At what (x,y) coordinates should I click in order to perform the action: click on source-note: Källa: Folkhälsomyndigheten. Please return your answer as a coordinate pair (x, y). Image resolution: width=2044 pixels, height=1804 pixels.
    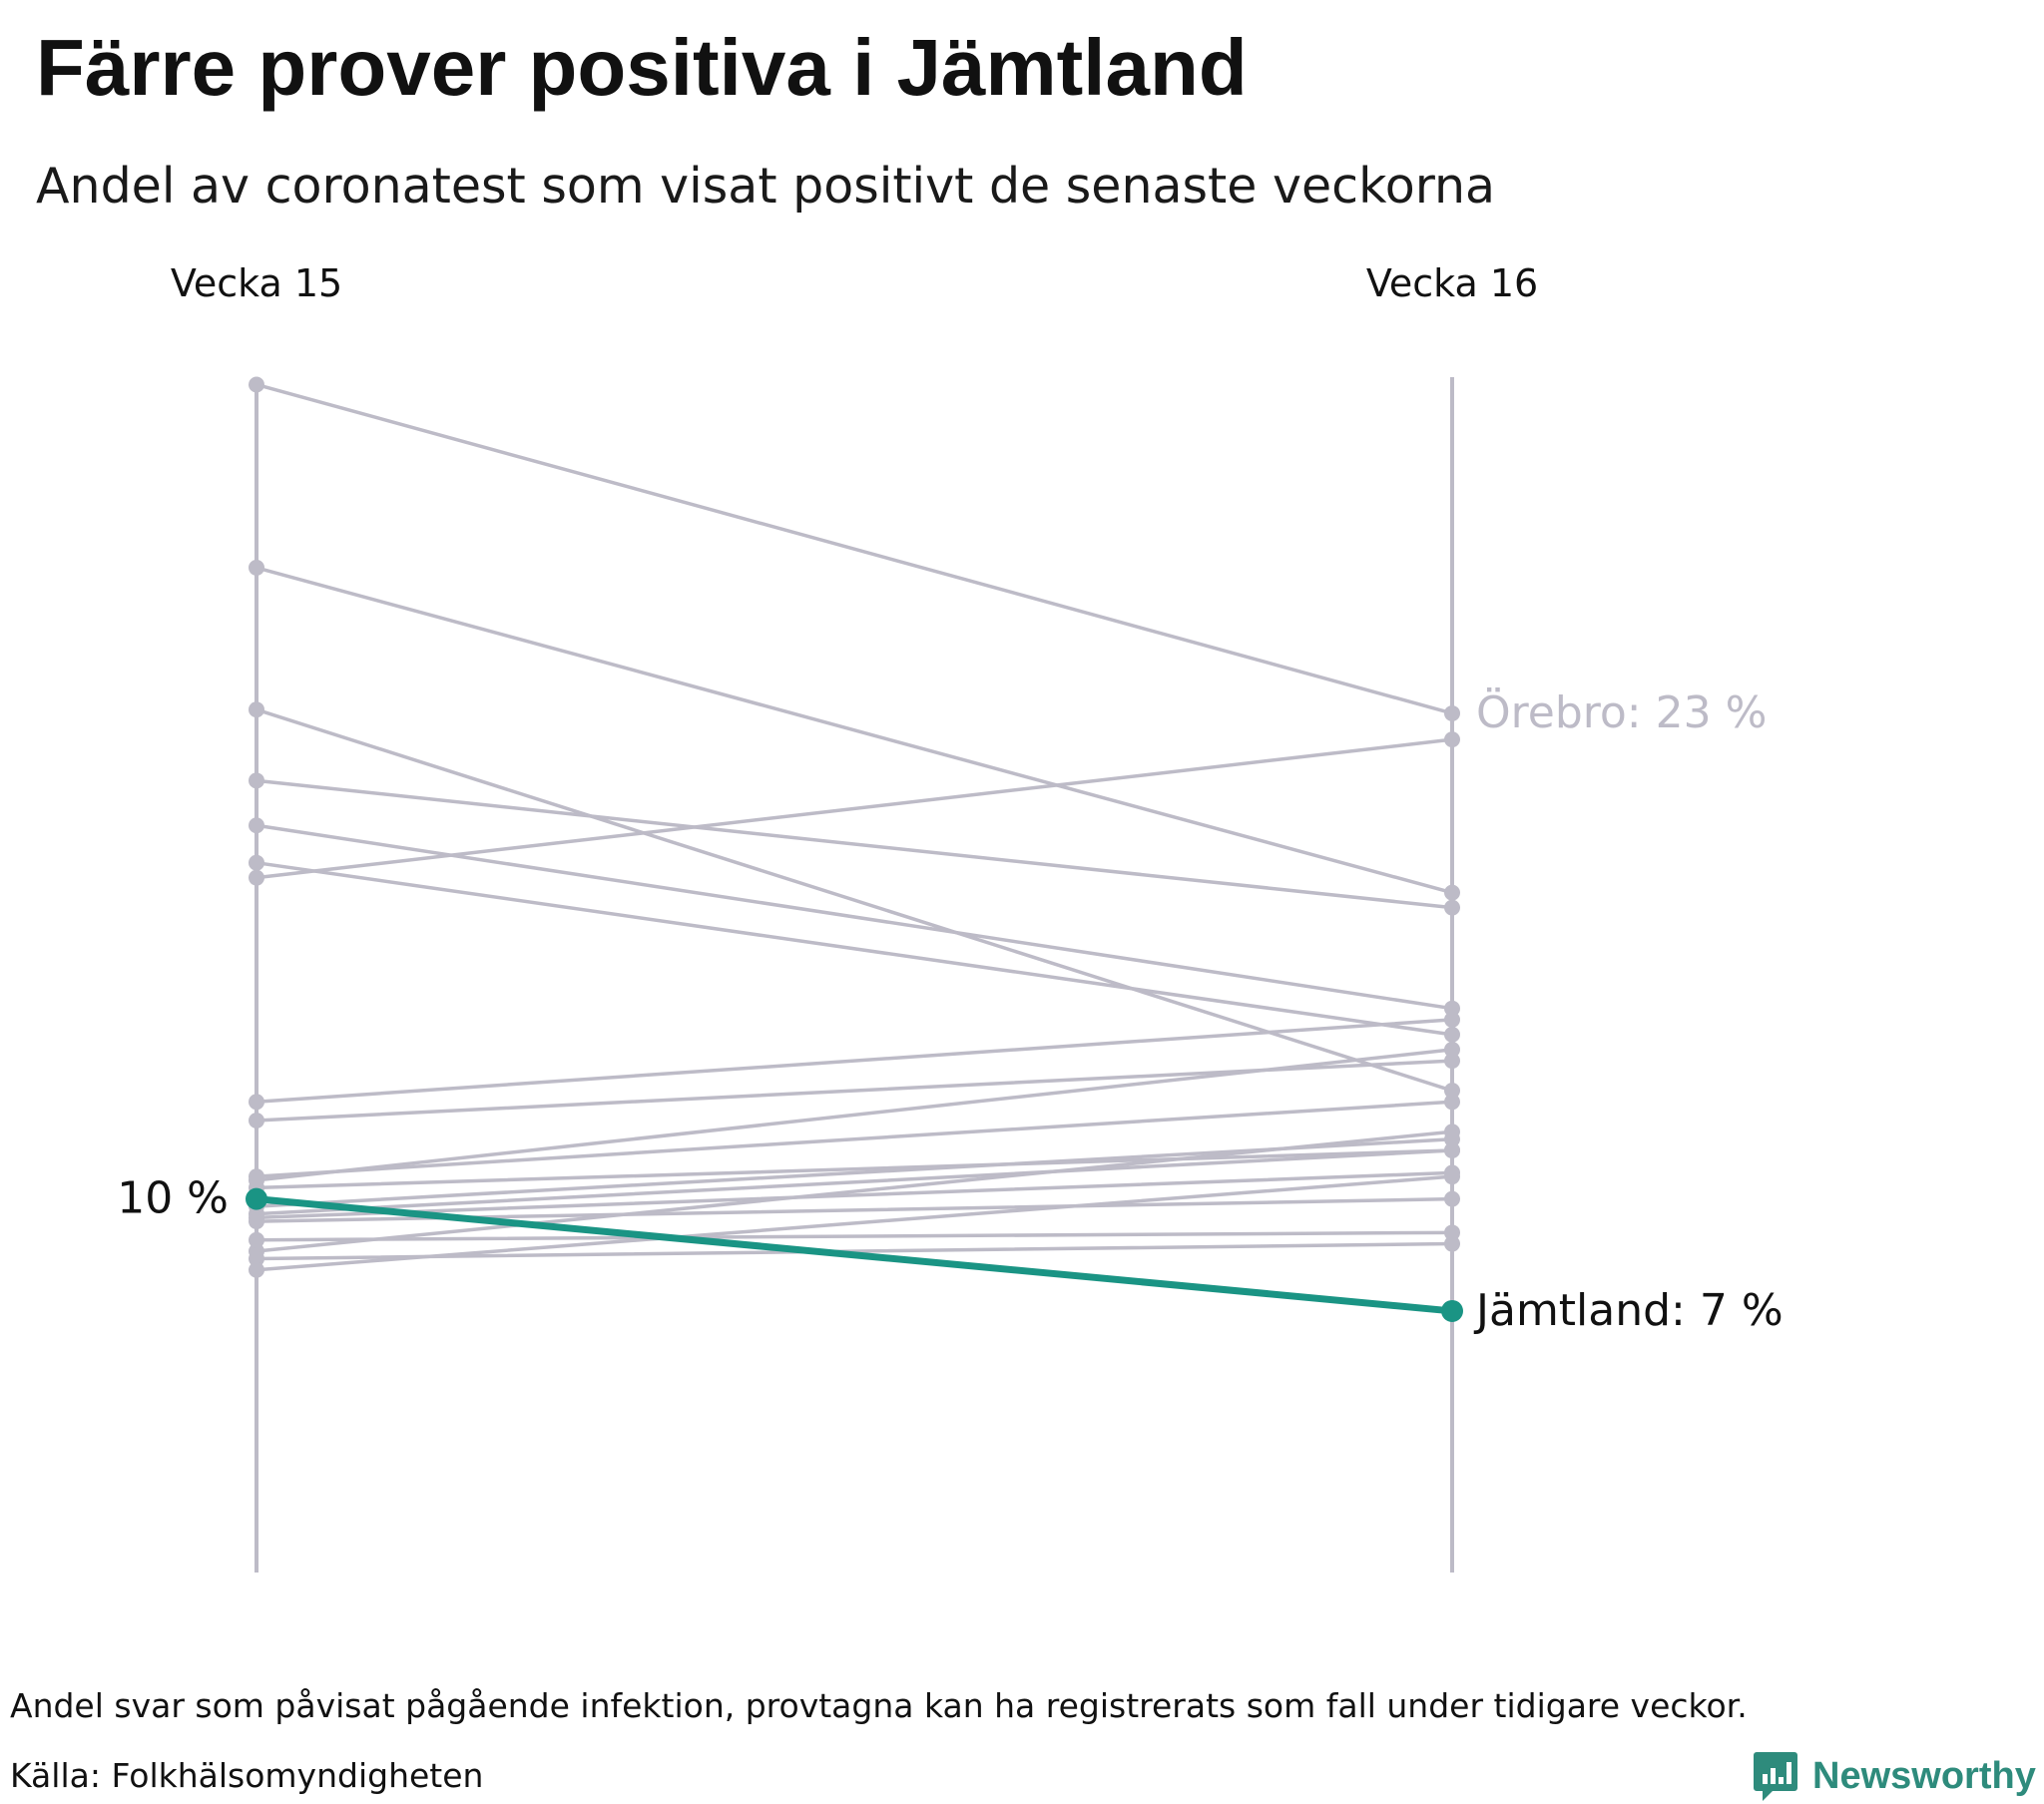
    Looking at the image, I should click on (247, 1776).